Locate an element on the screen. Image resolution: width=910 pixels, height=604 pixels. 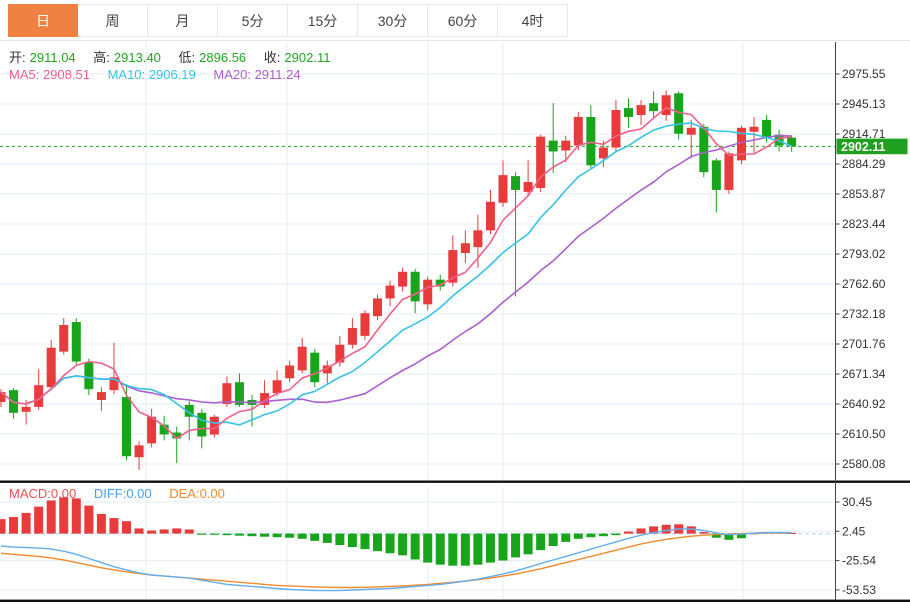
open-value: 2911.04 is located at coordinates (52, 57).